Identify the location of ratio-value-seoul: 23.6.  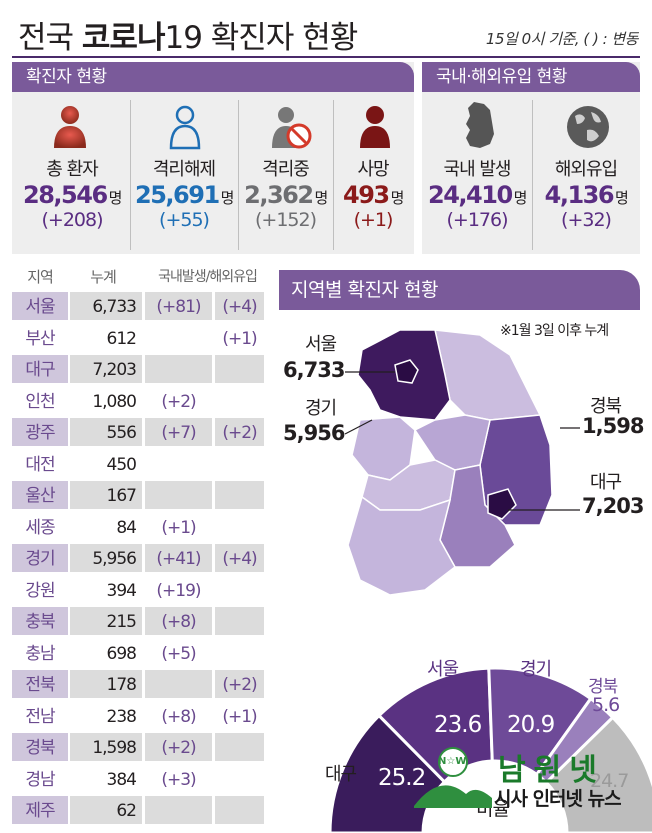
(458, 725).